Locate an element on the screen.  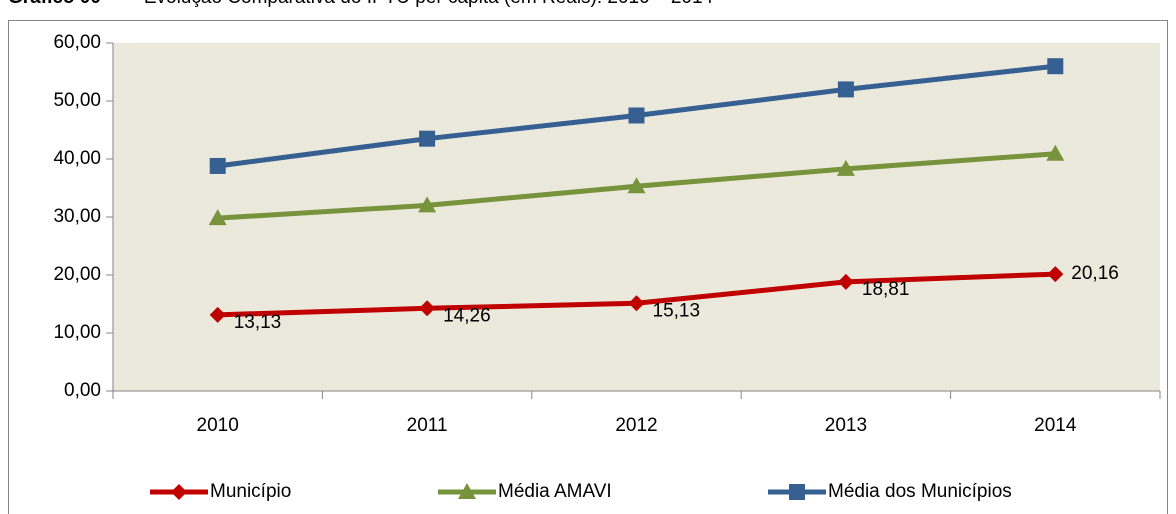
legend-label: Média AMAVI is located at coordinates (555, 491).